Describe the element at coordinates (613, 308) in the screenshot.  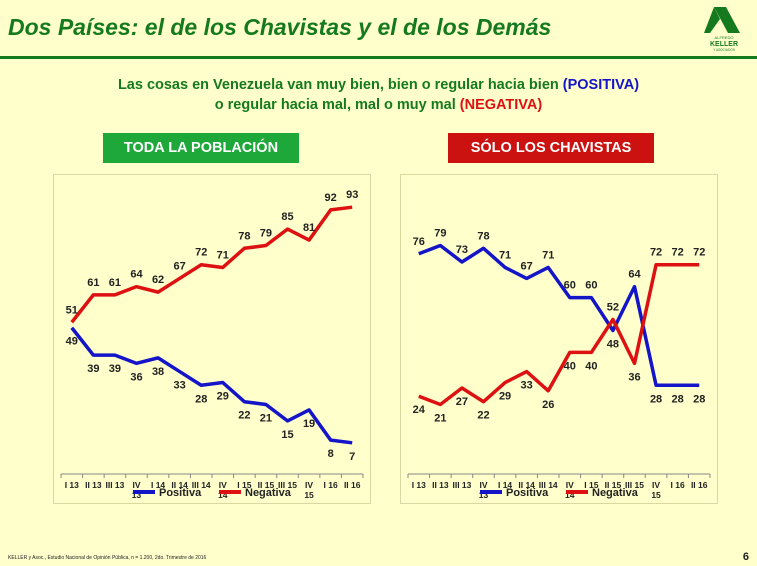
I see `data-label: 52` at that location.